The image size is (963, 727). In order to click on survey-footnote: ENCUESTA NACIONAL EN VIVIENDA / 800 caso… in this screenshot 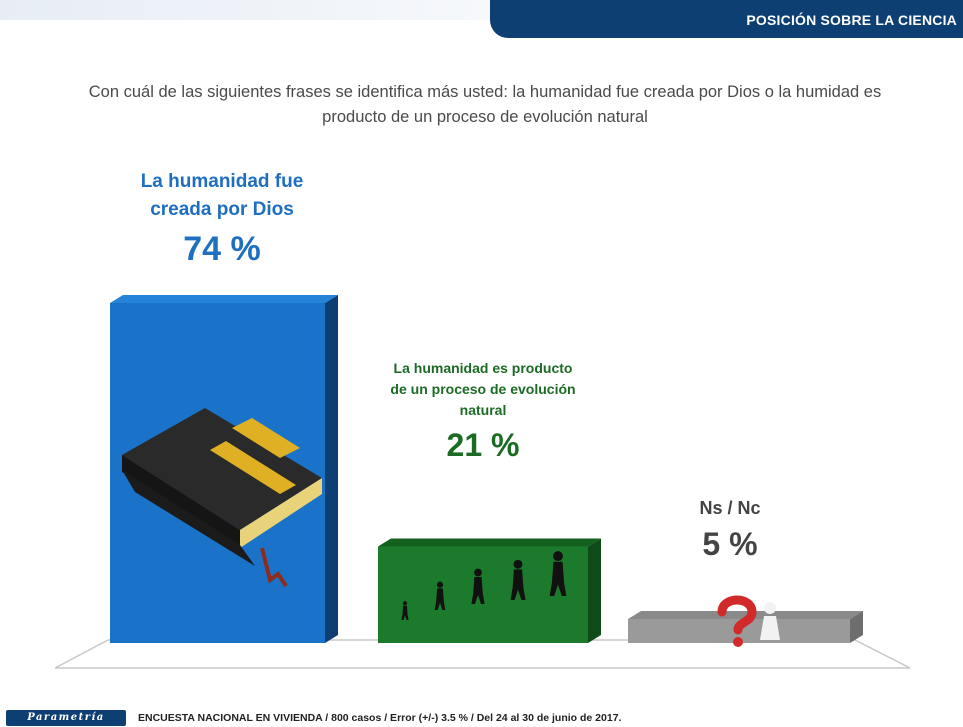, I will do `click(380, 718)`.